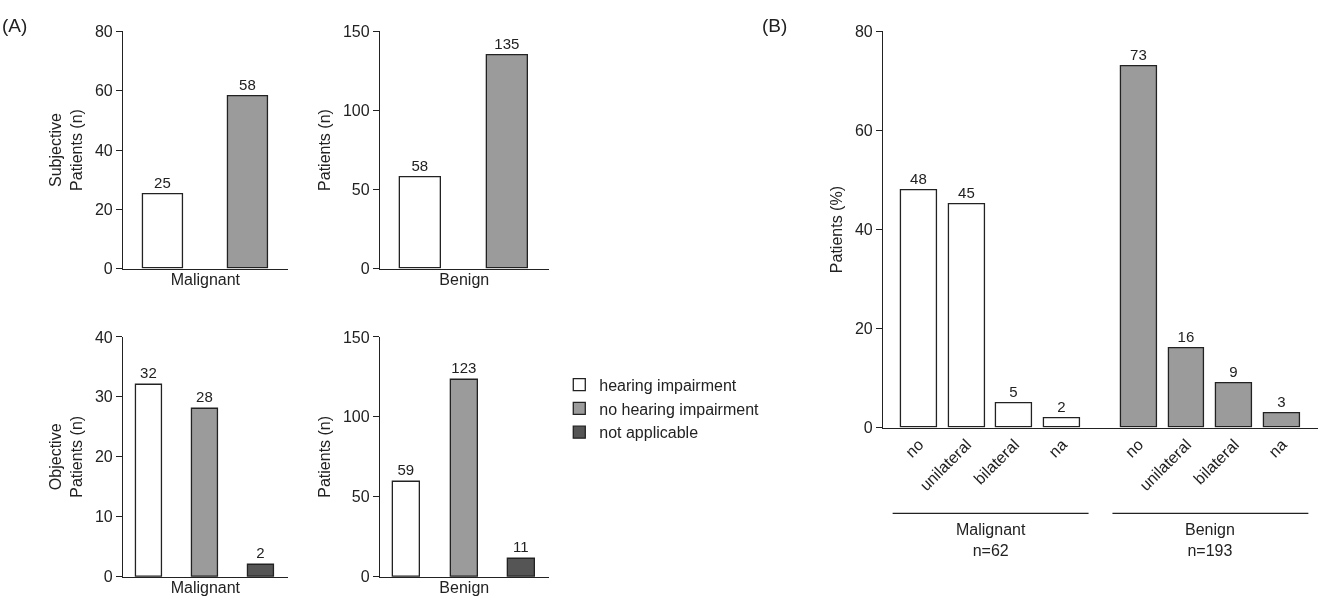 This screenshot has height=615, width=1338. I want to click on data-label: 135, so click(507, 43).